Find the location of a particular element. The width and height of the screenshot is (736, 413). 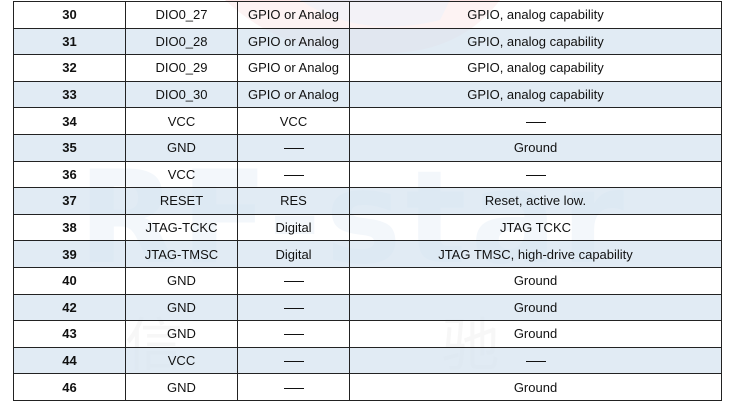

pin-number-cell: 34 is located at coordinates (69, 121).